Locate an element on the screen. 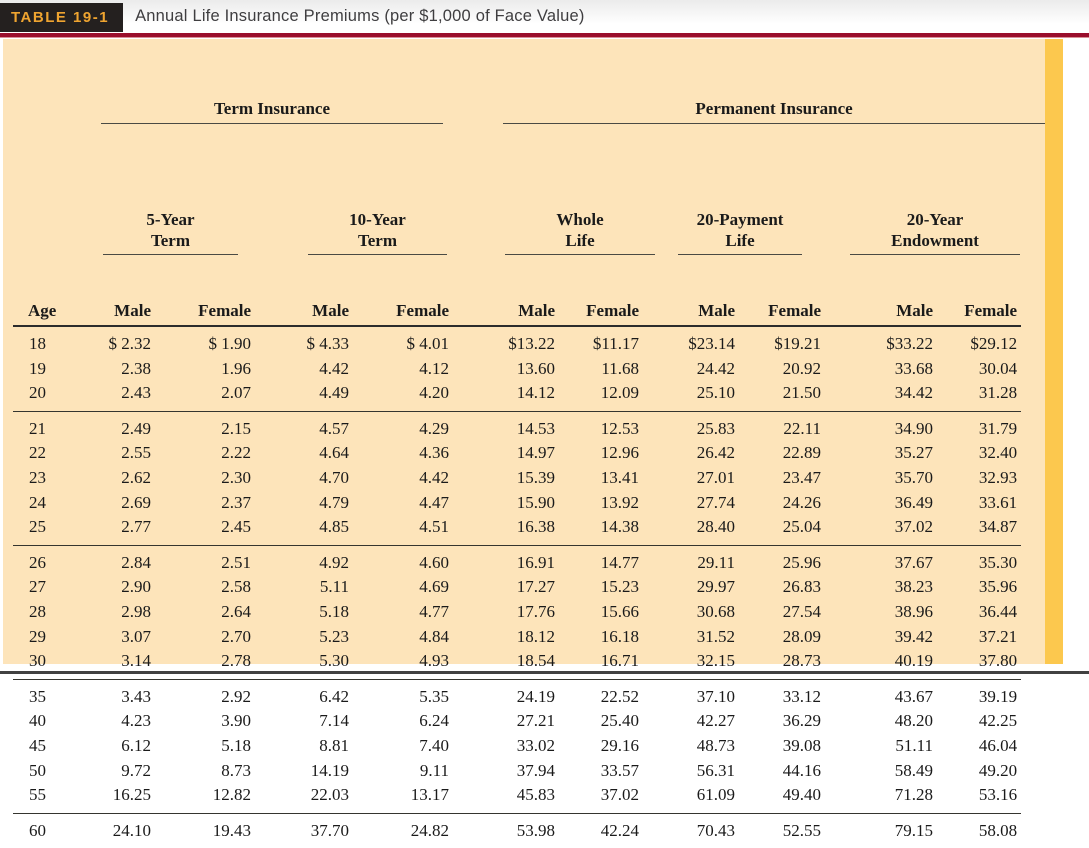 This screenshot has width=1089, height=848. subheader-label: 20-Year is located at coordinates (935, 219).